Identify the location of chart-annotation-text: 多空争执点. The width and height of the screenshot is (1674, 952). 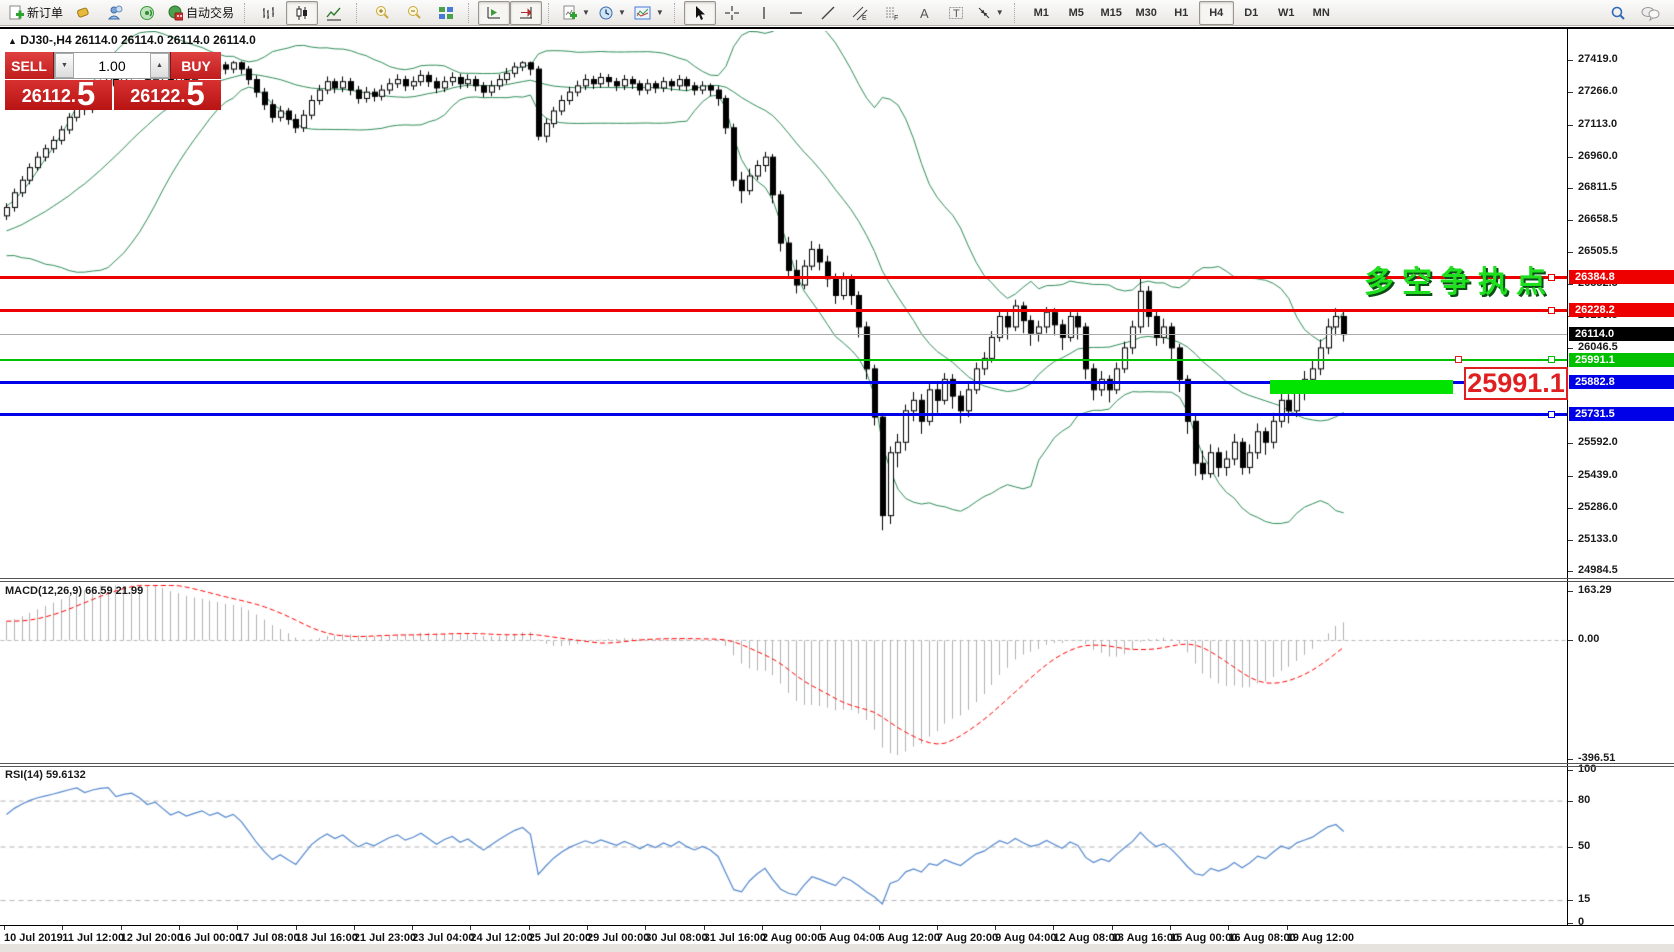
(1459, 283).